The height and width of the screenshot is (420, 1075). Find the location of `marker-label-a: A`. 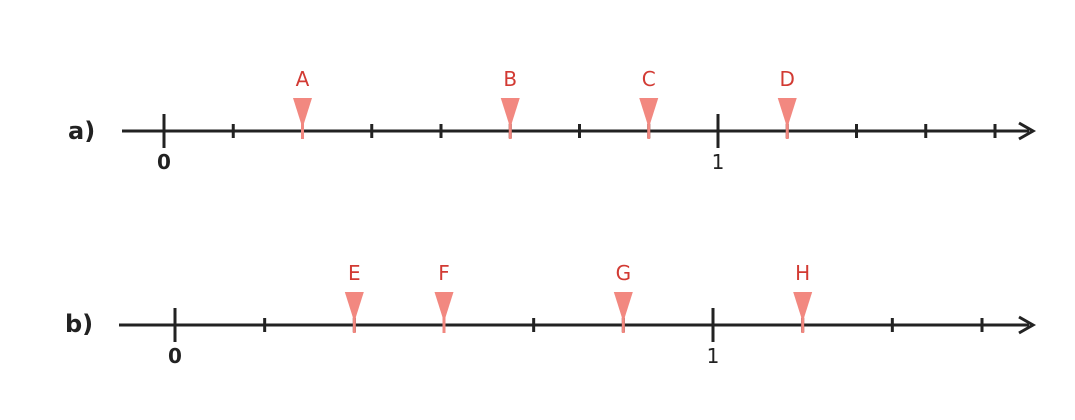

marker-label-a: A is located at coordinates (303, 79).